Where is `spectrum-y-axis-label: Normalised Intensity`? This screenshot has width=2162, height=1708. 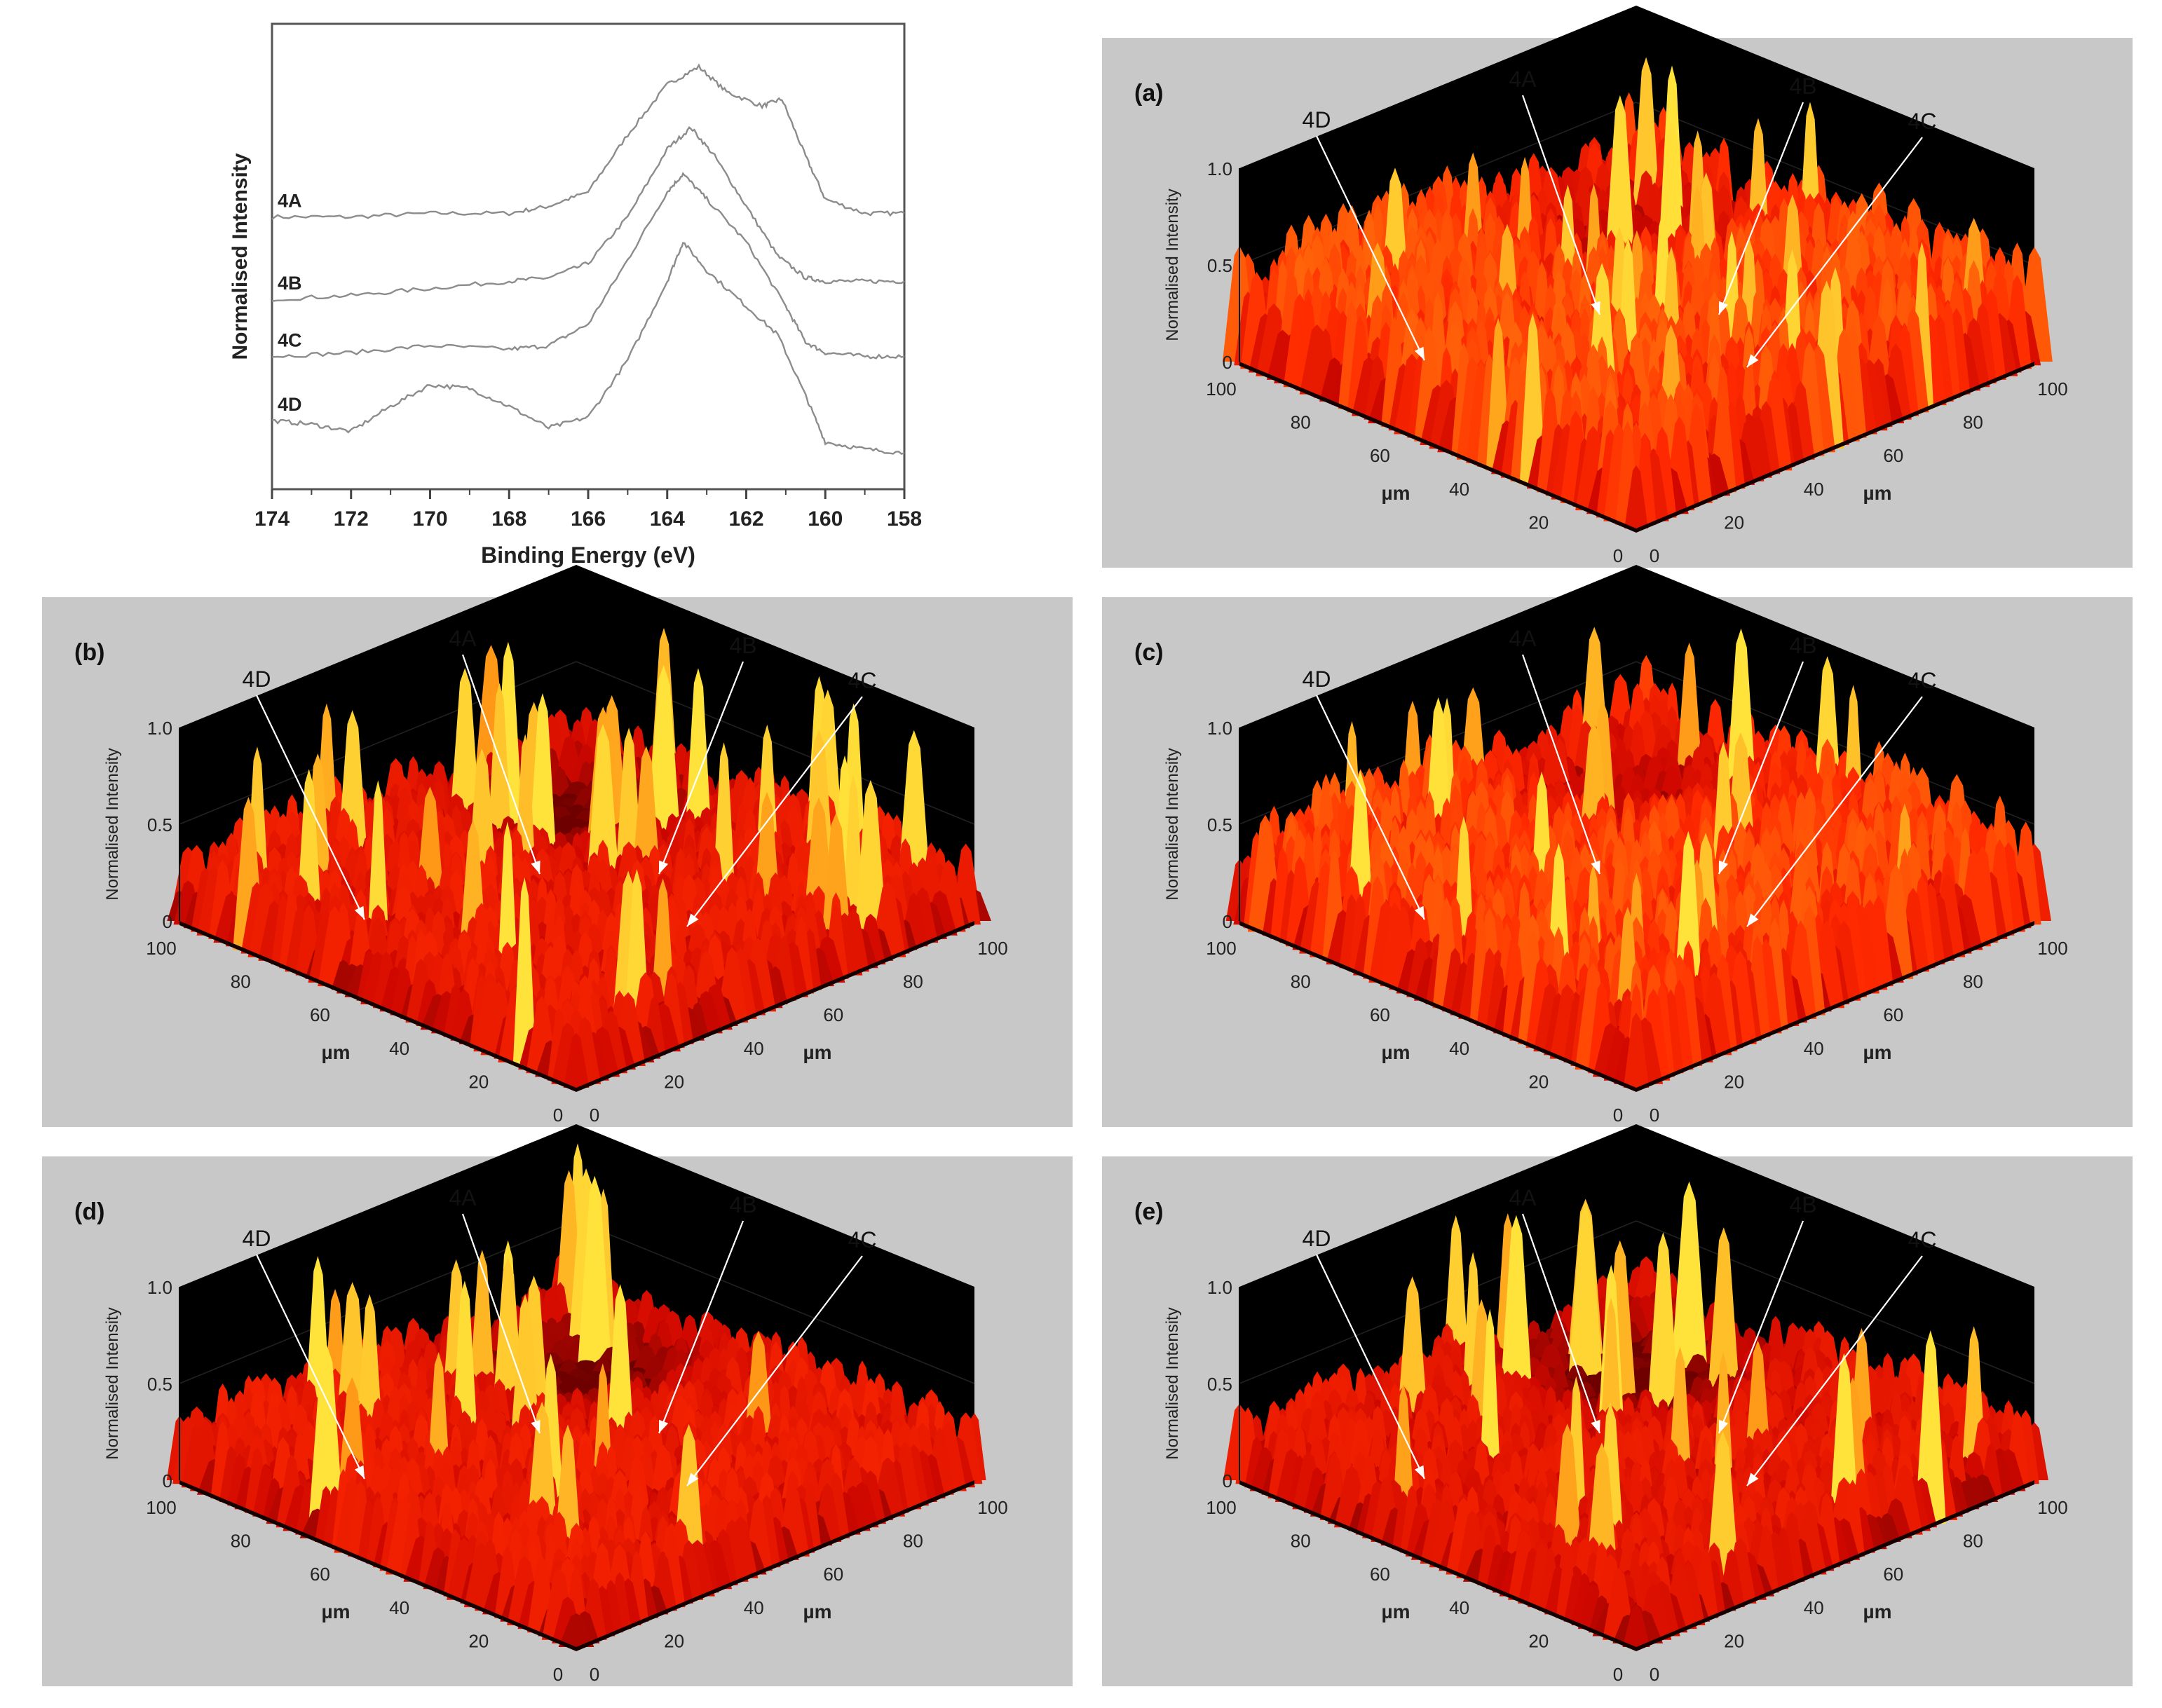 spectrum-y-axis-label: Normalised Intensity is located at coordinates (240, 256).